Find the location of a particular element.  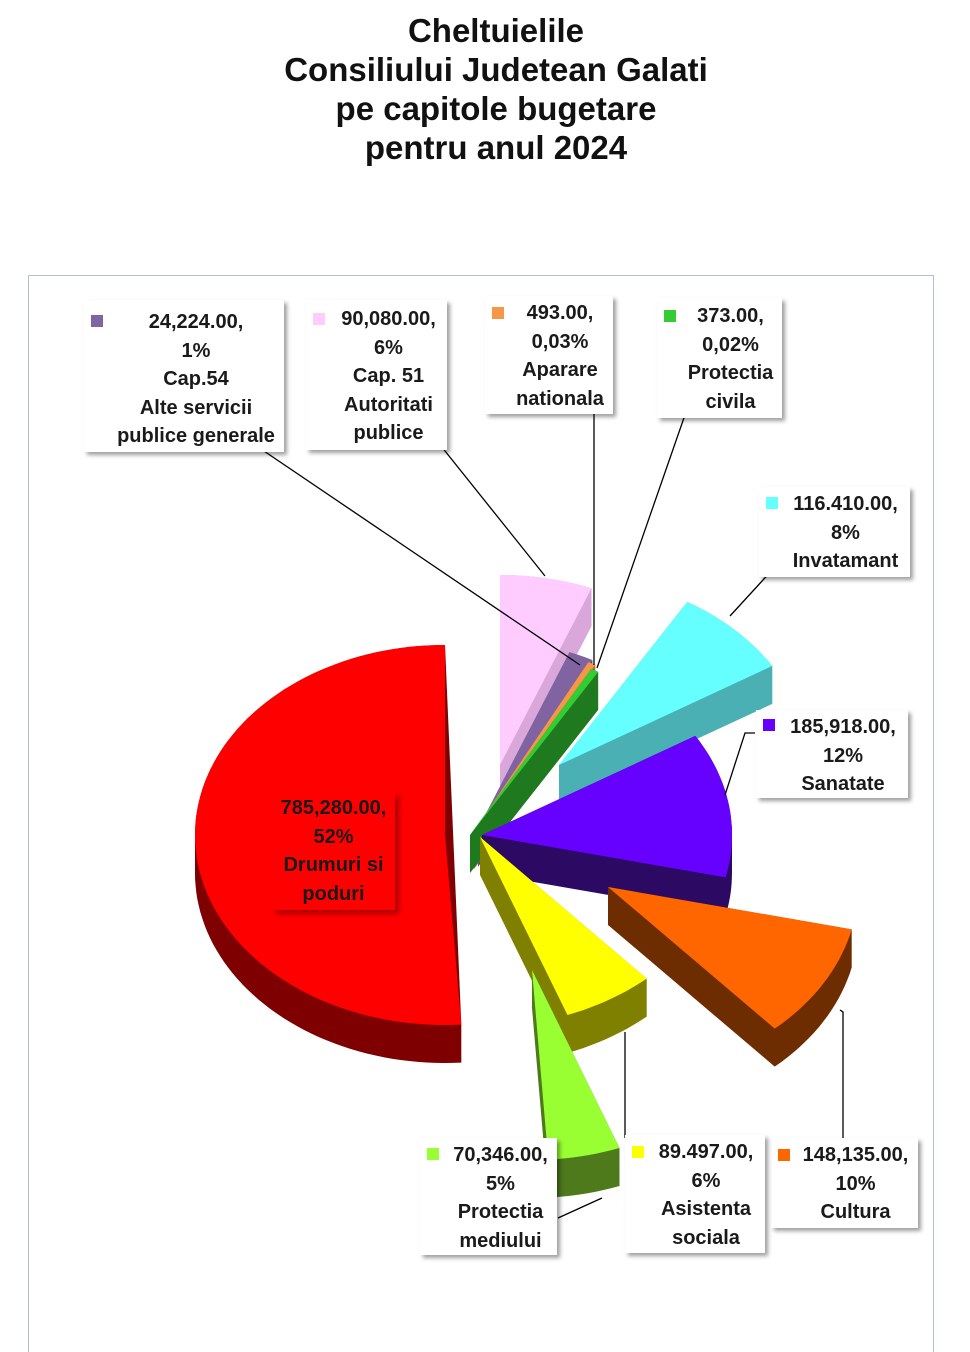

data-label-value: 116.410.00, is located at coordinates (845, 504).